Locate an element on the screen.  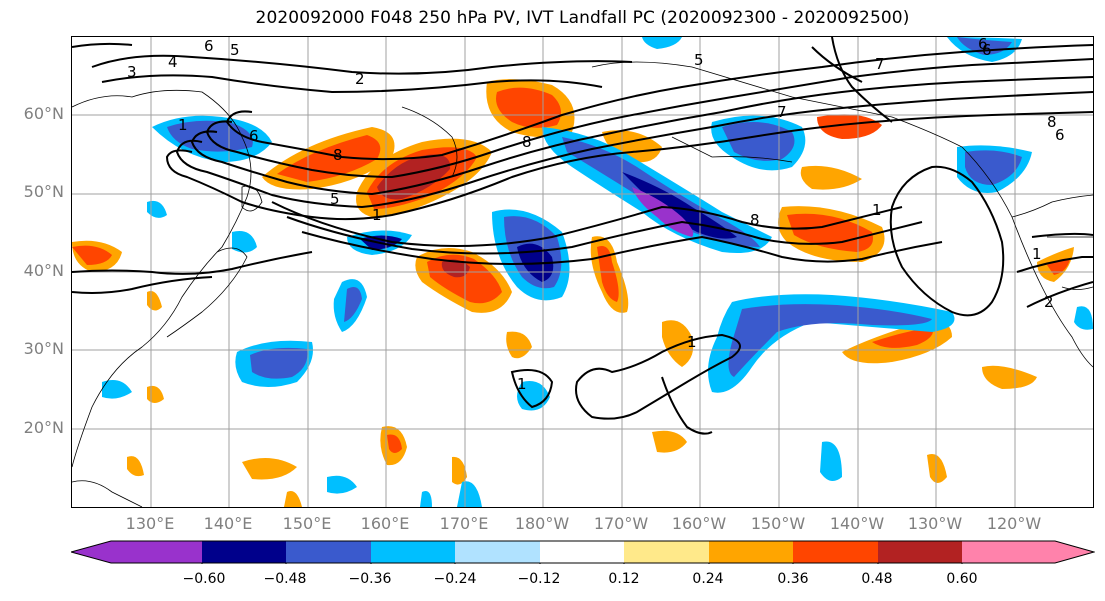
lat-label: 40°N is located at coordinates (43, 270).